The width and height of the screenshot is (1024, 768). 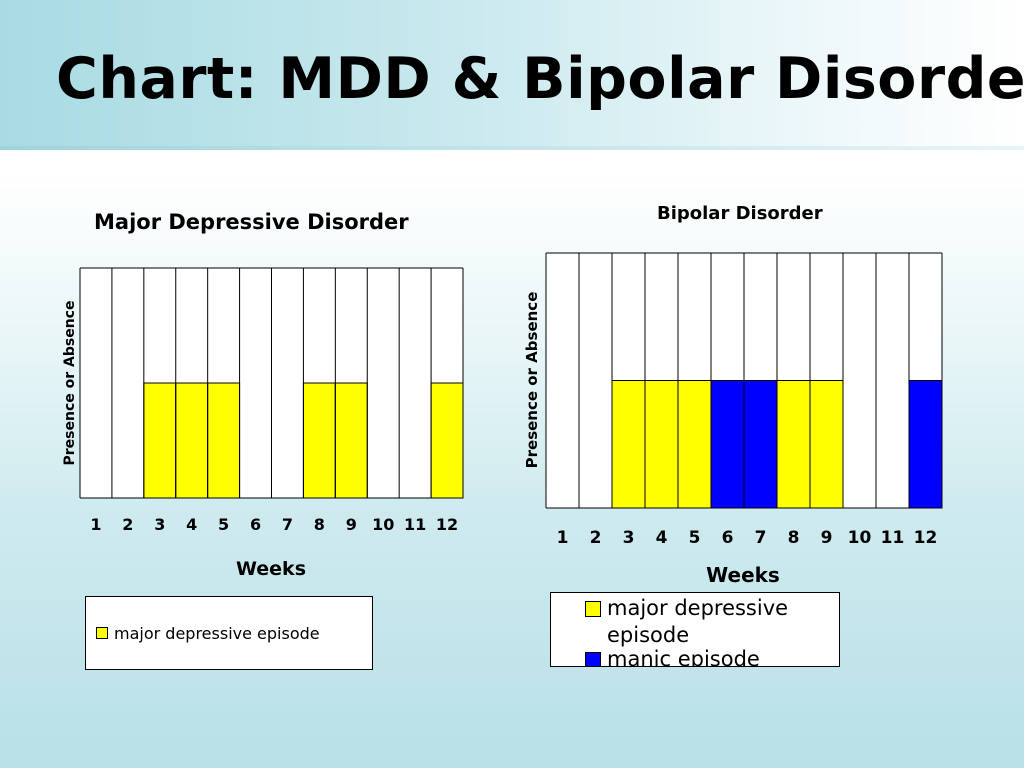 What do you see at coordinates (827, 538) in the screenshot?
I see `bipolar-tick-label-week-9: 9` at bounding box center [827, 538].